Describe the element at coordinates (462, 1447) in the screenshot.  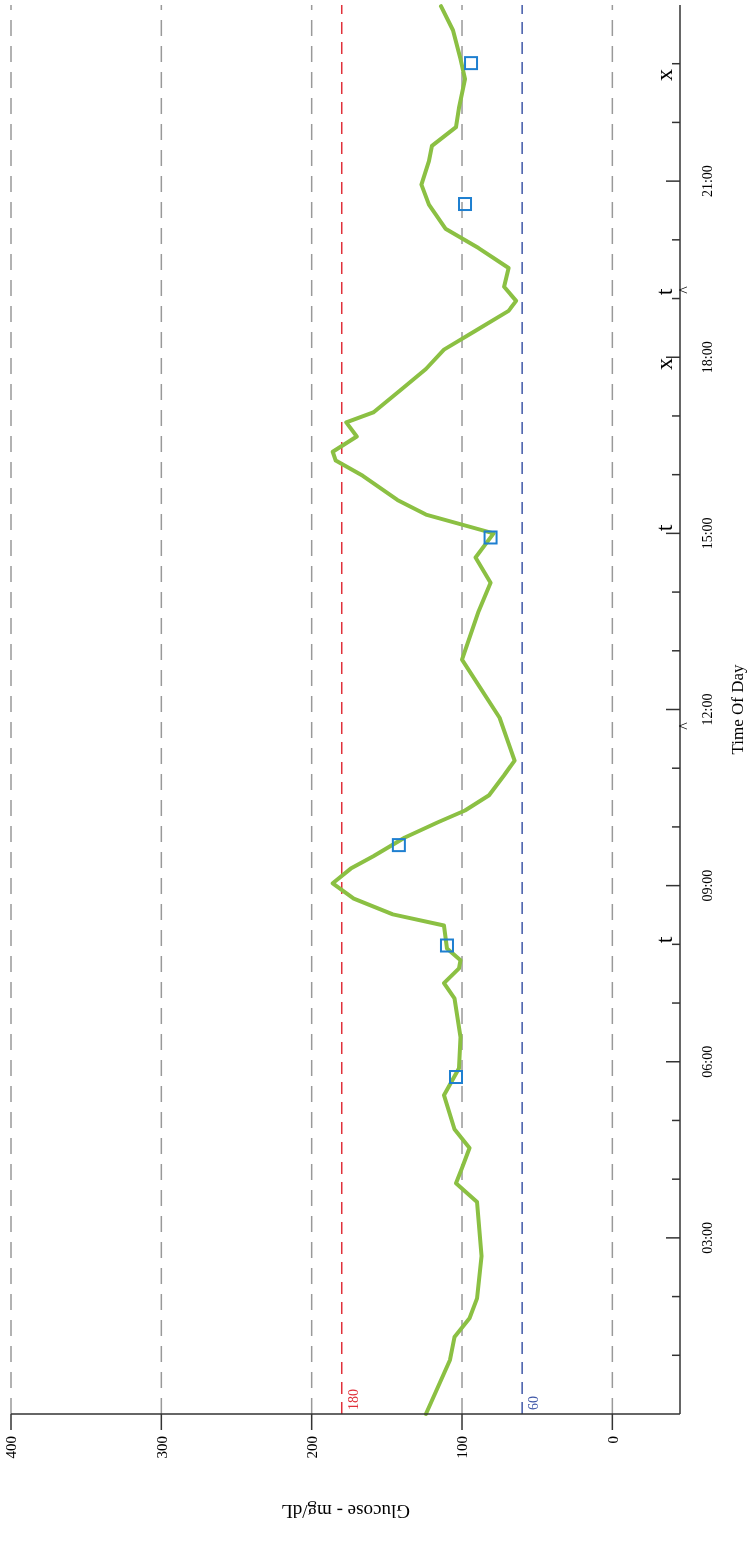
I see `x-tick-label: 100` at that location.